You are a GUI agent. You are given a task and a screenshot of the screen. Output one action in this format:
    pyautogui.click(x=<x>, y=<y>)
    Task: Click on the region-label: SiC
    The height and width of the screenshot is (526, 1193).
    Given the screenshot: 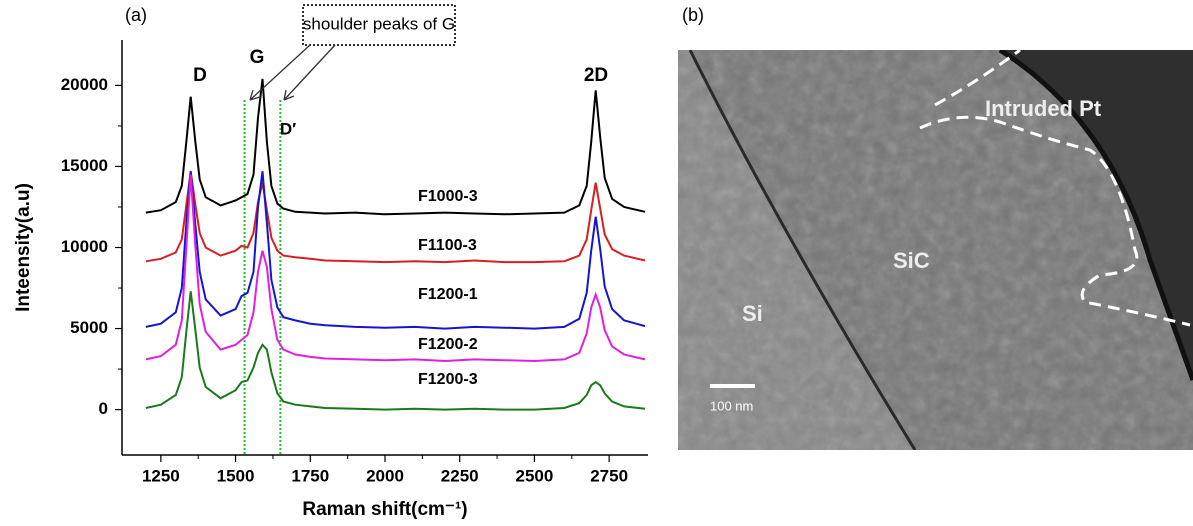 What is the action you would take?
    pyautogui.click(x=911, y=260)
    